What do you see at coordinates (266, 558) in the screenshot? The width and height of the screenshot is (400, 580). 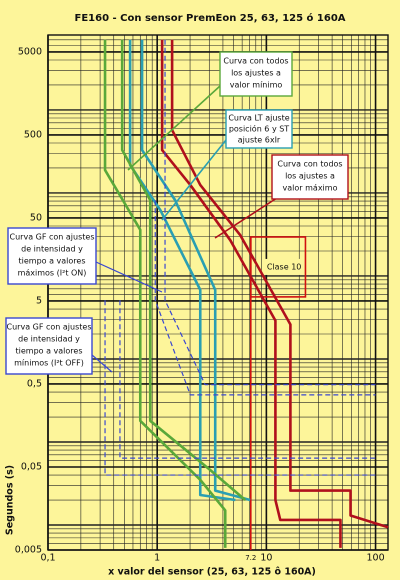 I see `x-tick-label: 10` at bounding box center [266, 558].